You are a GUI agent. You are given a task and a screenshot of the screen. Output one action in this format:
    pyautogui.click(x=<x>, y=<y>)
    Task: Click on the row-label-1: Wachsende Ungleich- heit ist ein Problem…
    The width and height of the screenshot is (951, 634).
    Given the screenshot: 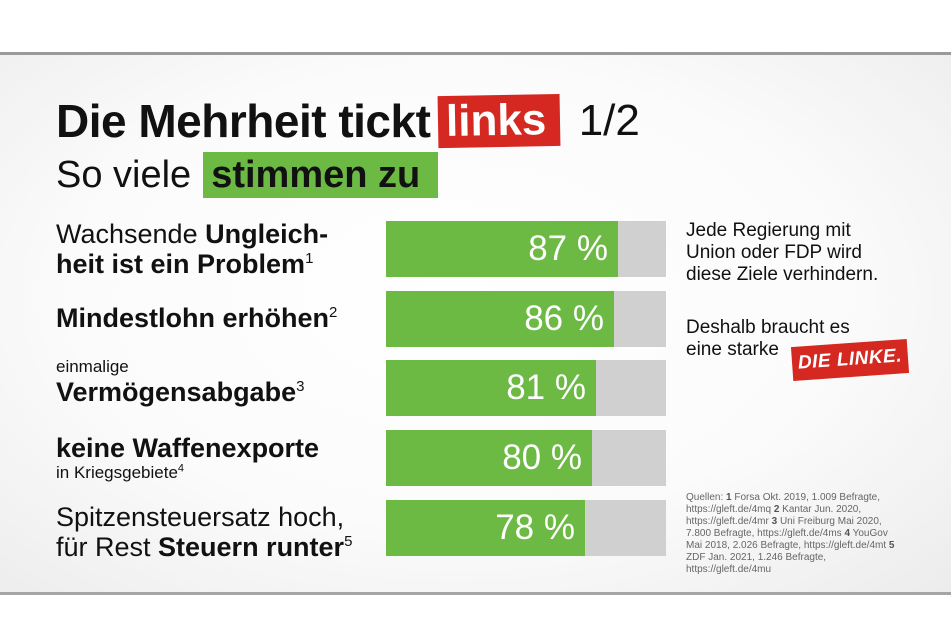 What is the action you would take?
    pyautogui.click(x=192, y=249)
    